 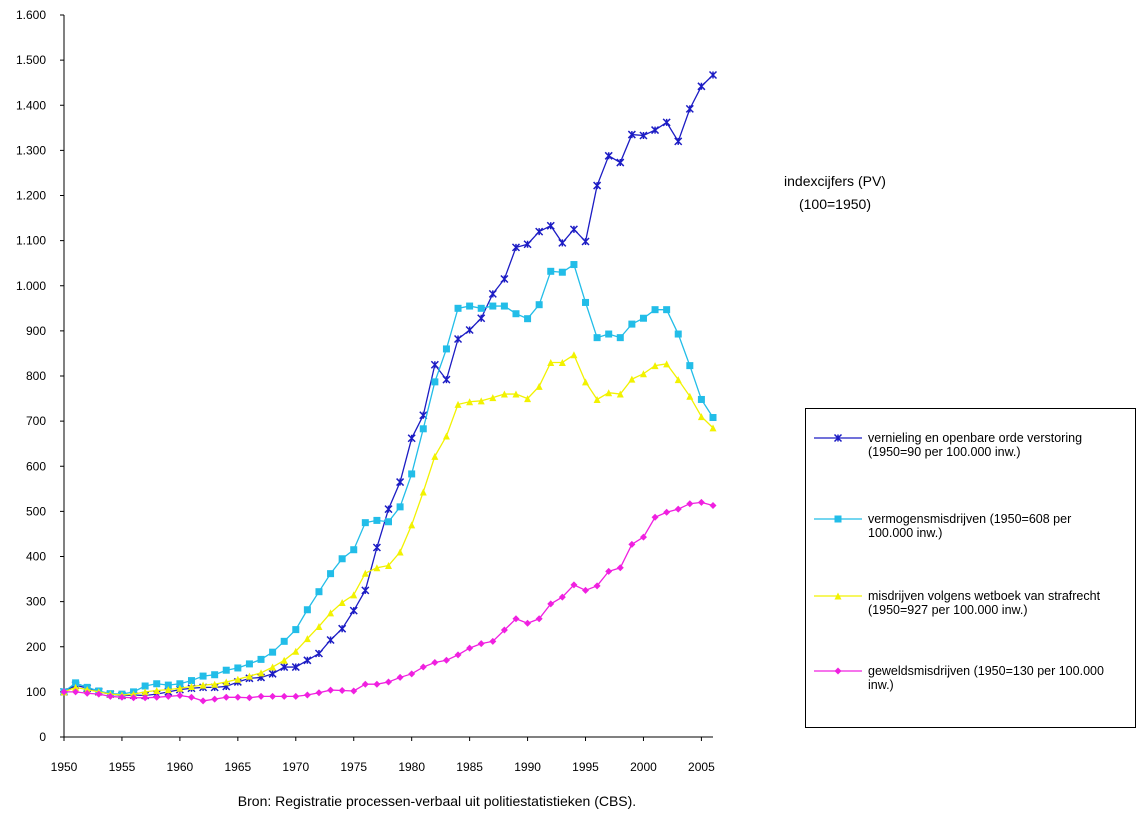 What do you see at coordinates (36, 692) in the screenshot?
I see `y-tick-label: 100` at bounding box center [36, 692].